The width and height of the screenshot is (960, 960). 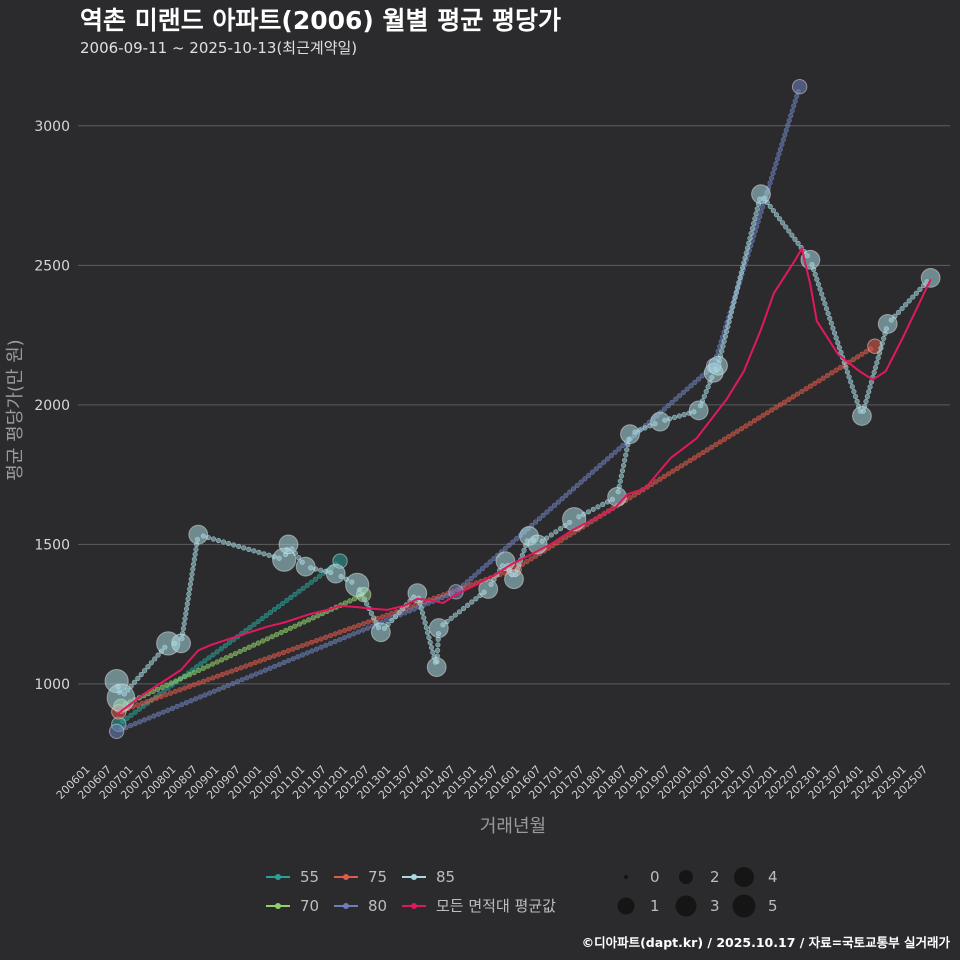 What do you see at coordinates (346, 906) in the screenshot?
I see `legend-swatch-dot` at bounding box center [346, 906].